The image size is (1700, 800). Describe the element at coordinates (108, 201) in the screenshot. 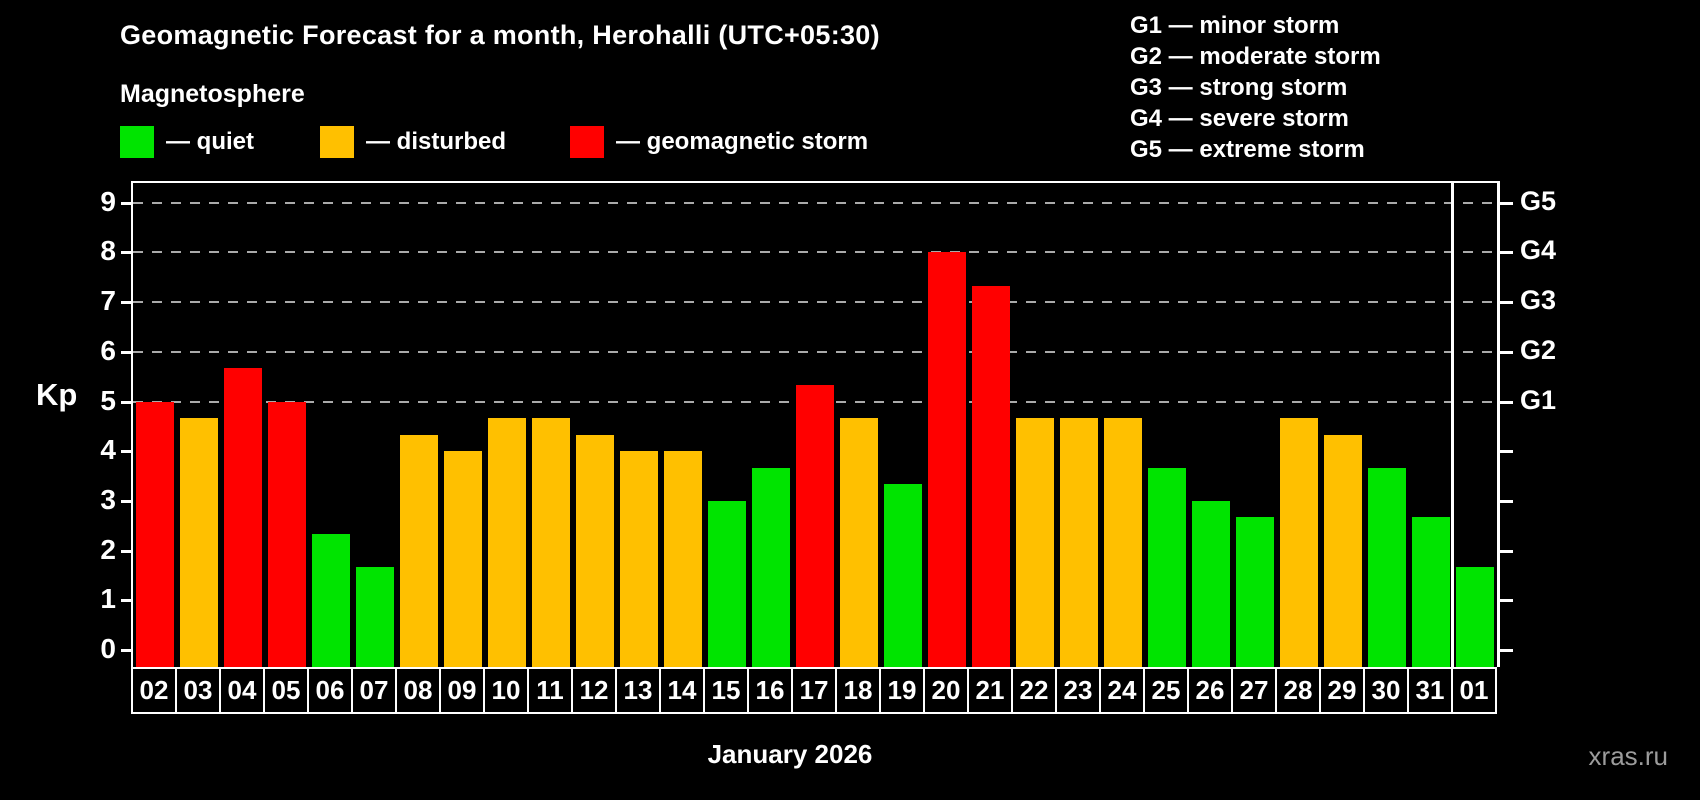

I see `y-tick-label-9: 9` at that location.